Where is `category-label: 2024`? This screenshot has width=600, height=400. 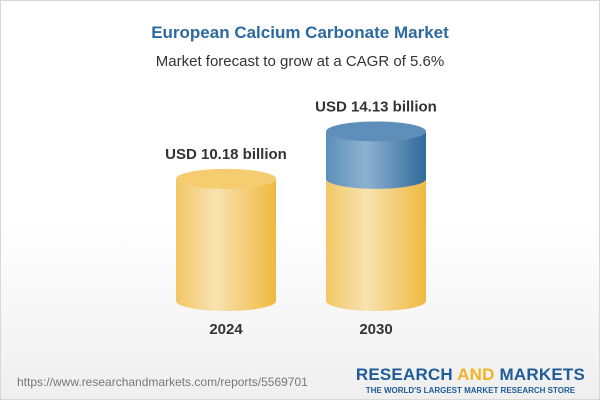
category-label: 2024 is located at coordinates (226, 329).